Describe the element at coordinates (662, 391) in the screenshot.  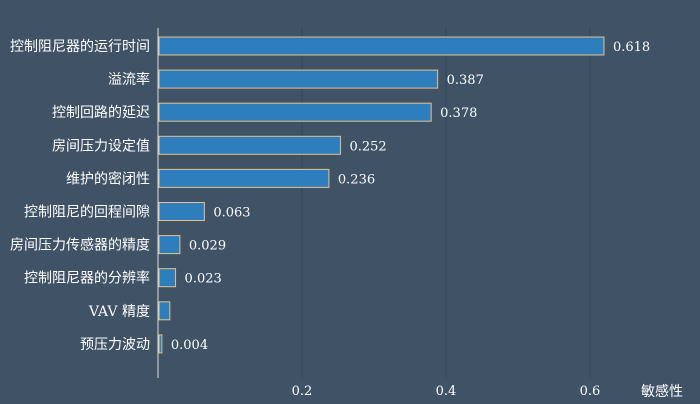
I see `x-axis-title: 敏感性` at that location.